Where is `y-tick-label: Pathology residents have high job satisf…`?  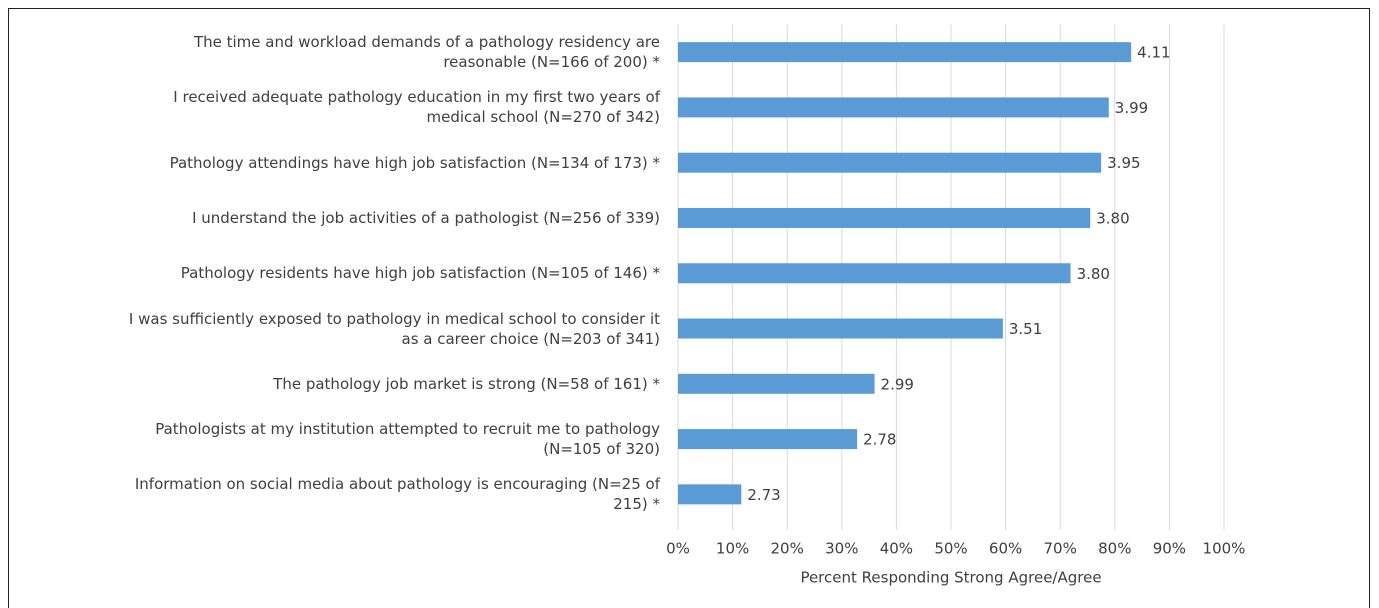
y-tick-label: Pathology residents have high job satisf… is located at coordinates (420, 273).